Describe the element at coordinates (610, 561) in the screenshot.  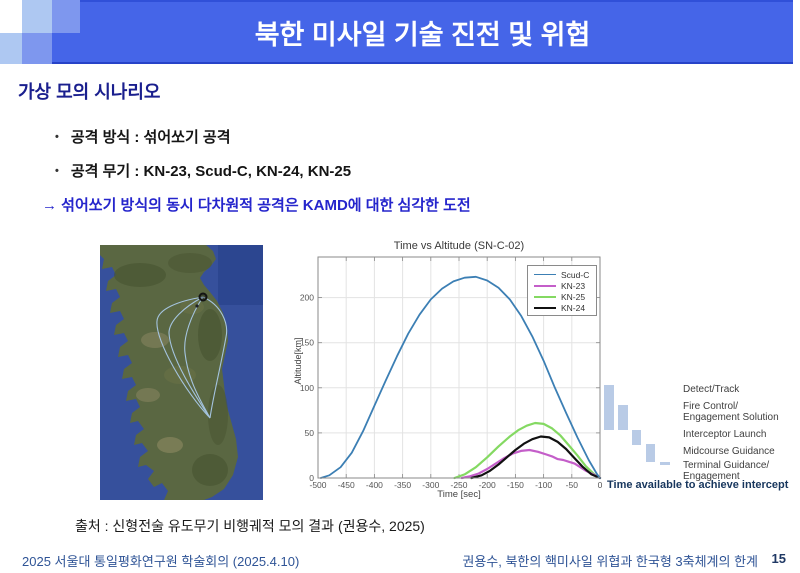
I see `footer-paper-title: 권용수, 북한의 핵미사일 위협과 한국형 3축체계의 한계` at that location.